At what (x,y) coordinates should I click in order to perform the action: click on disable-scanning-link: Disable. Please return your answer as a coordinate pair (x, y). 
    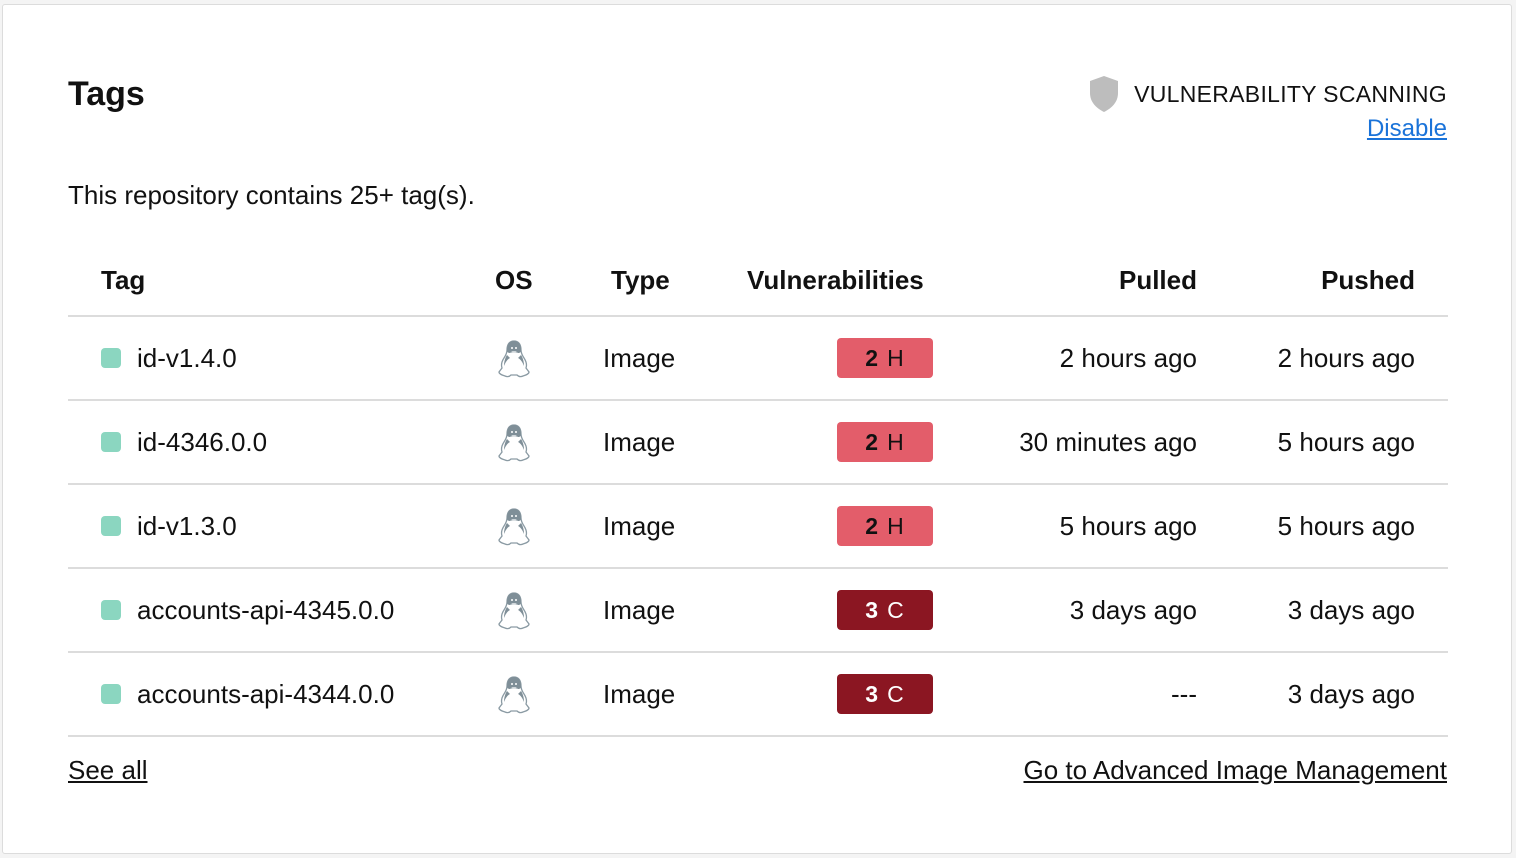
    Looking at the image, I should click on (1406, 128).